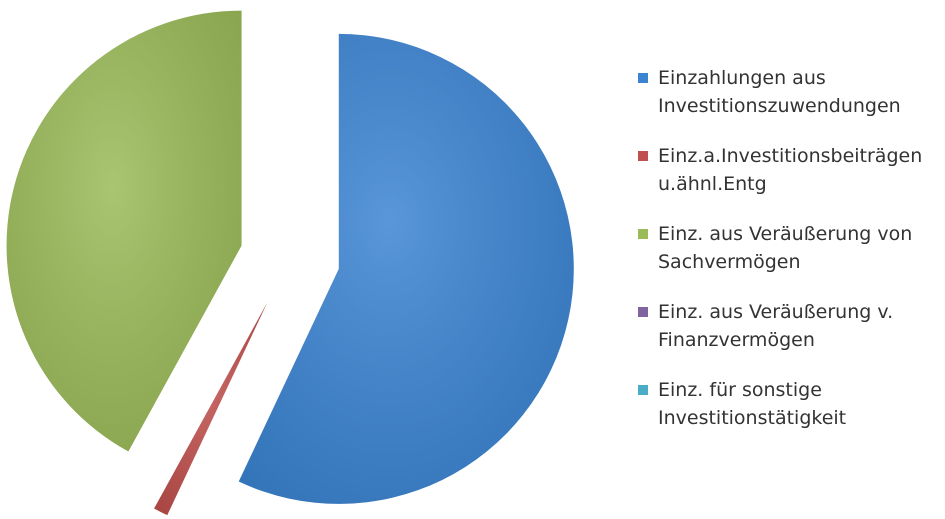 This screenshot has height=519, width=945. What do you see at coordinates (790, 170) in the screenshot?
I see `legend-label: Einz.a.Investitionsbeiträgen u.ähnl.Entg` at bounding box center [790, 170].